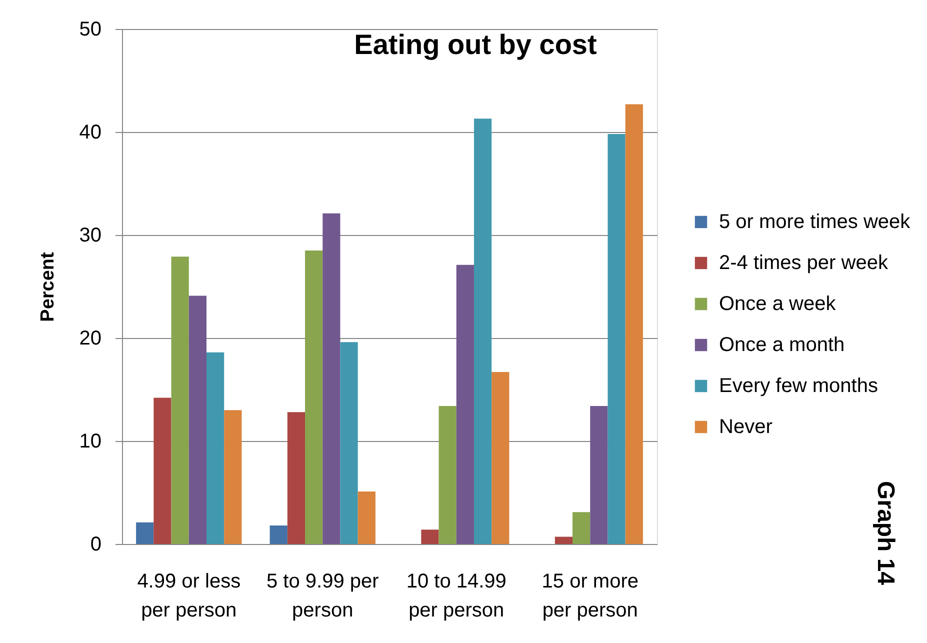  What do you see at coordinates (804, 263) in the screenshot?
I see `legend-label: 2-4 times per week` at bounding box center [804, 263].